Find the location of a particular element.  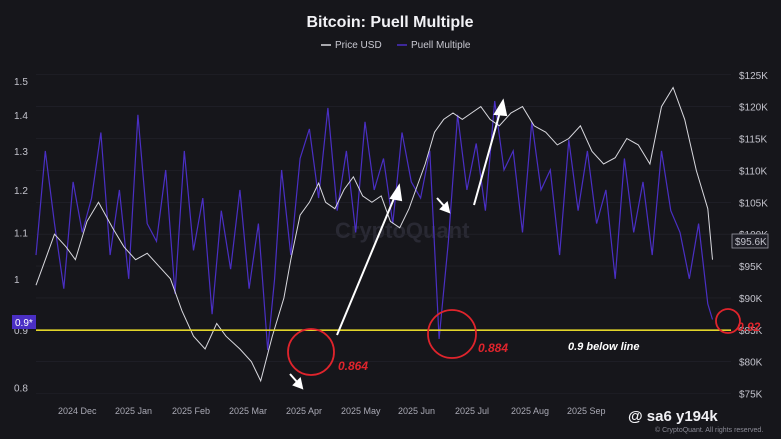

x-tick: 2025 Sep is located at coordinates (586, 411).